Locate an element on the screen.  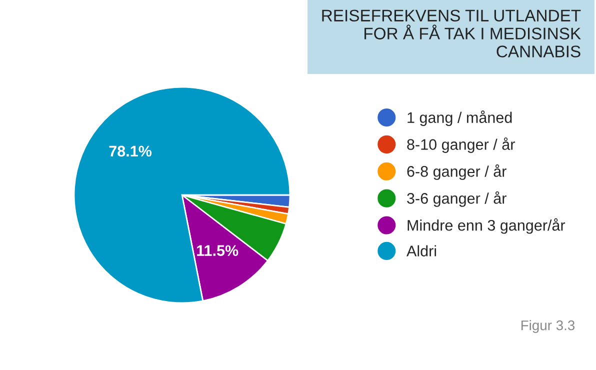
legend-label: 3-6 ganger / år is located at coordinates (456, 199).